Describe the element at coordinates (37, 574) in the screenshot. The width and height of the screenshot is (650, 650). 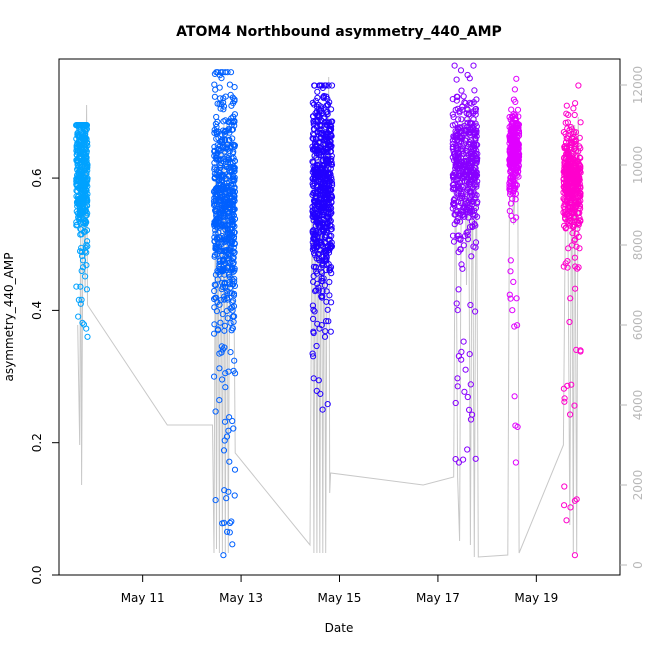
I see `y-tick-label: 0.0` at that location.